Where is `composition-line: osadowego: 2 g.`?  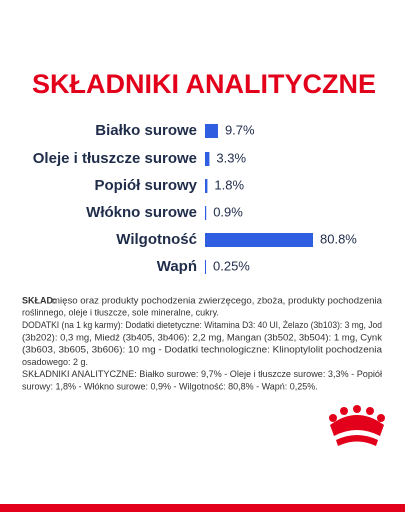 composition-line: osadowego: 2 g. is located at coordinates (55, 362).